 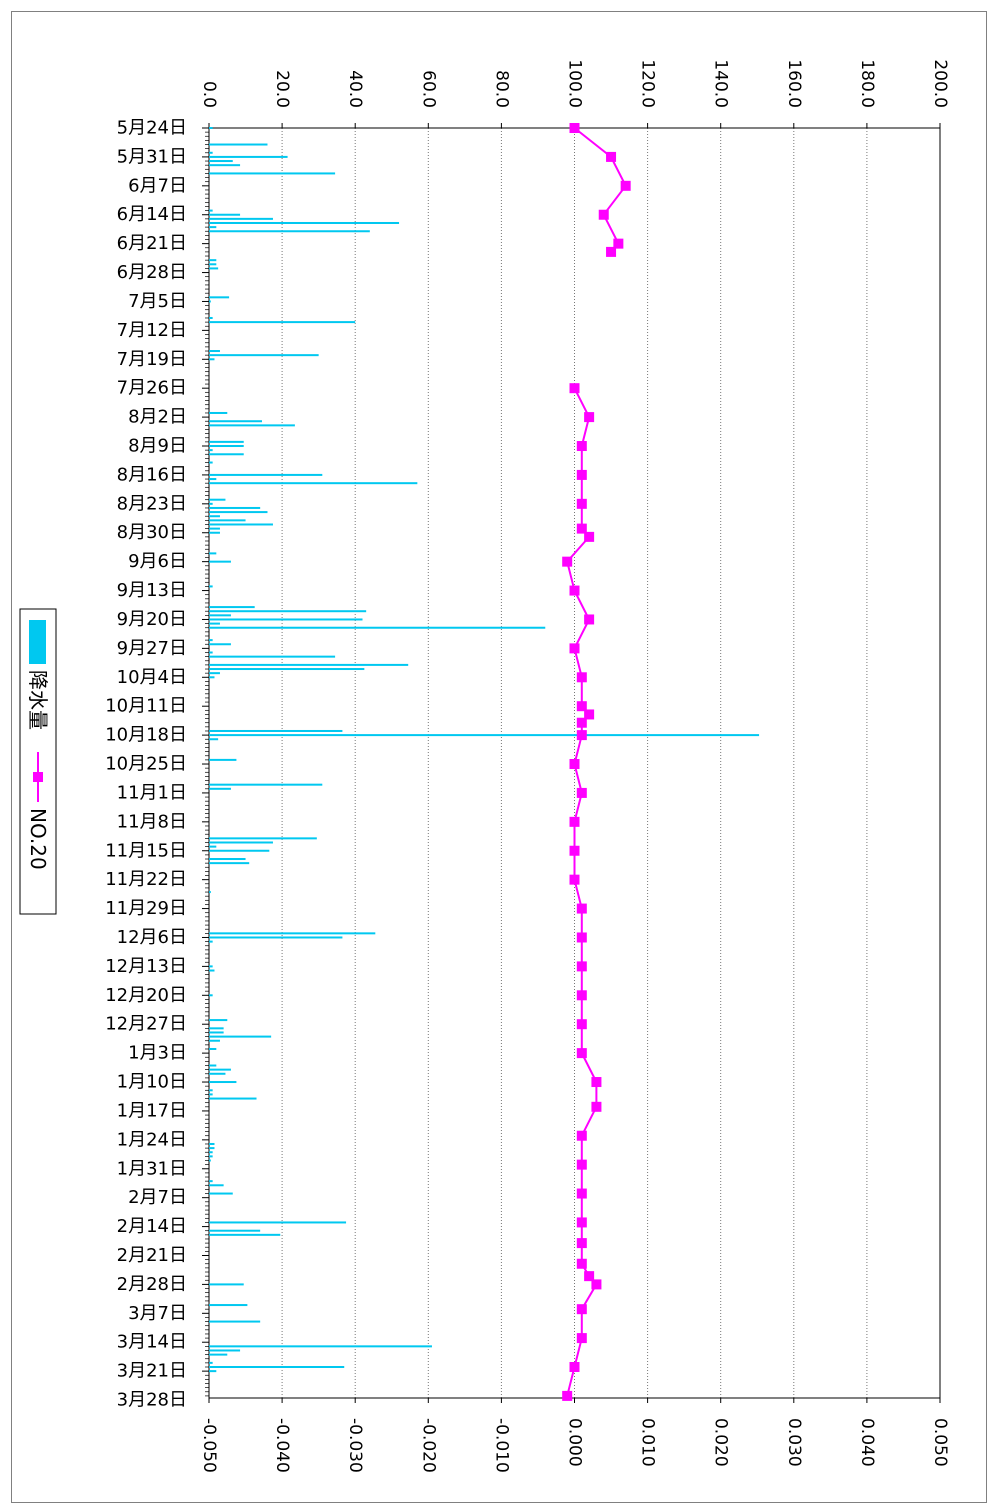 I want to click on category-label: 3月14日, so click(x=152, y=1342).